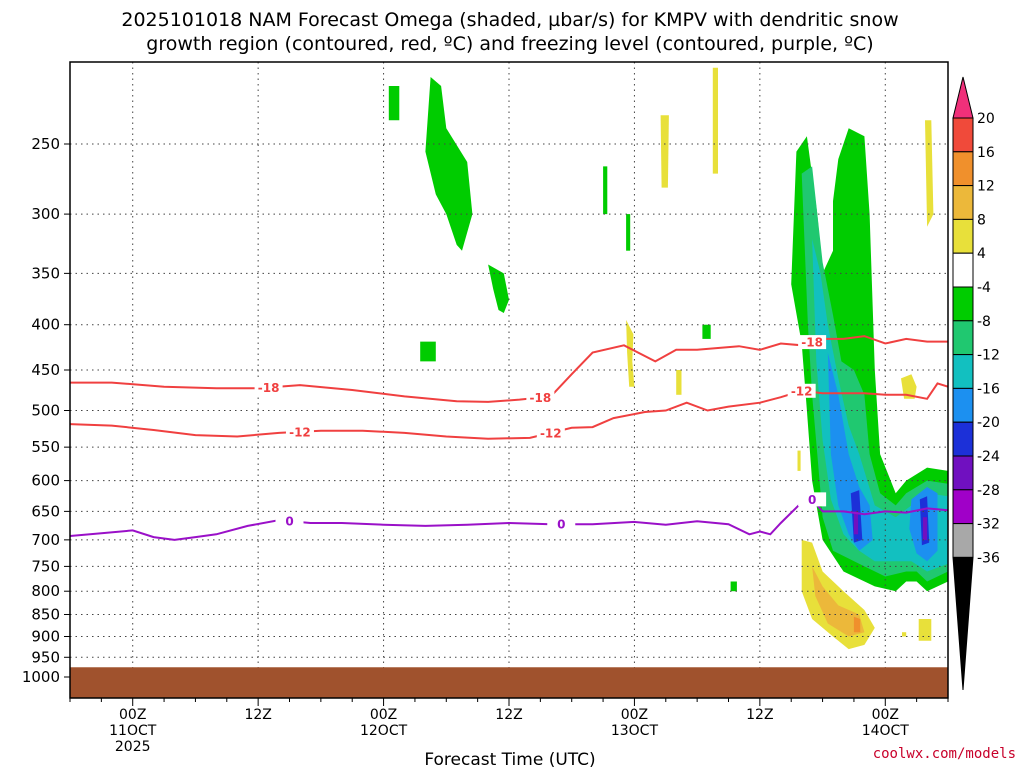 This screenshot has width=1024, height=768. What do you see at coordinates (981, 254) in the screenshot?
I see `colorbar-label-4: 4` at bounding box center [981, 254].